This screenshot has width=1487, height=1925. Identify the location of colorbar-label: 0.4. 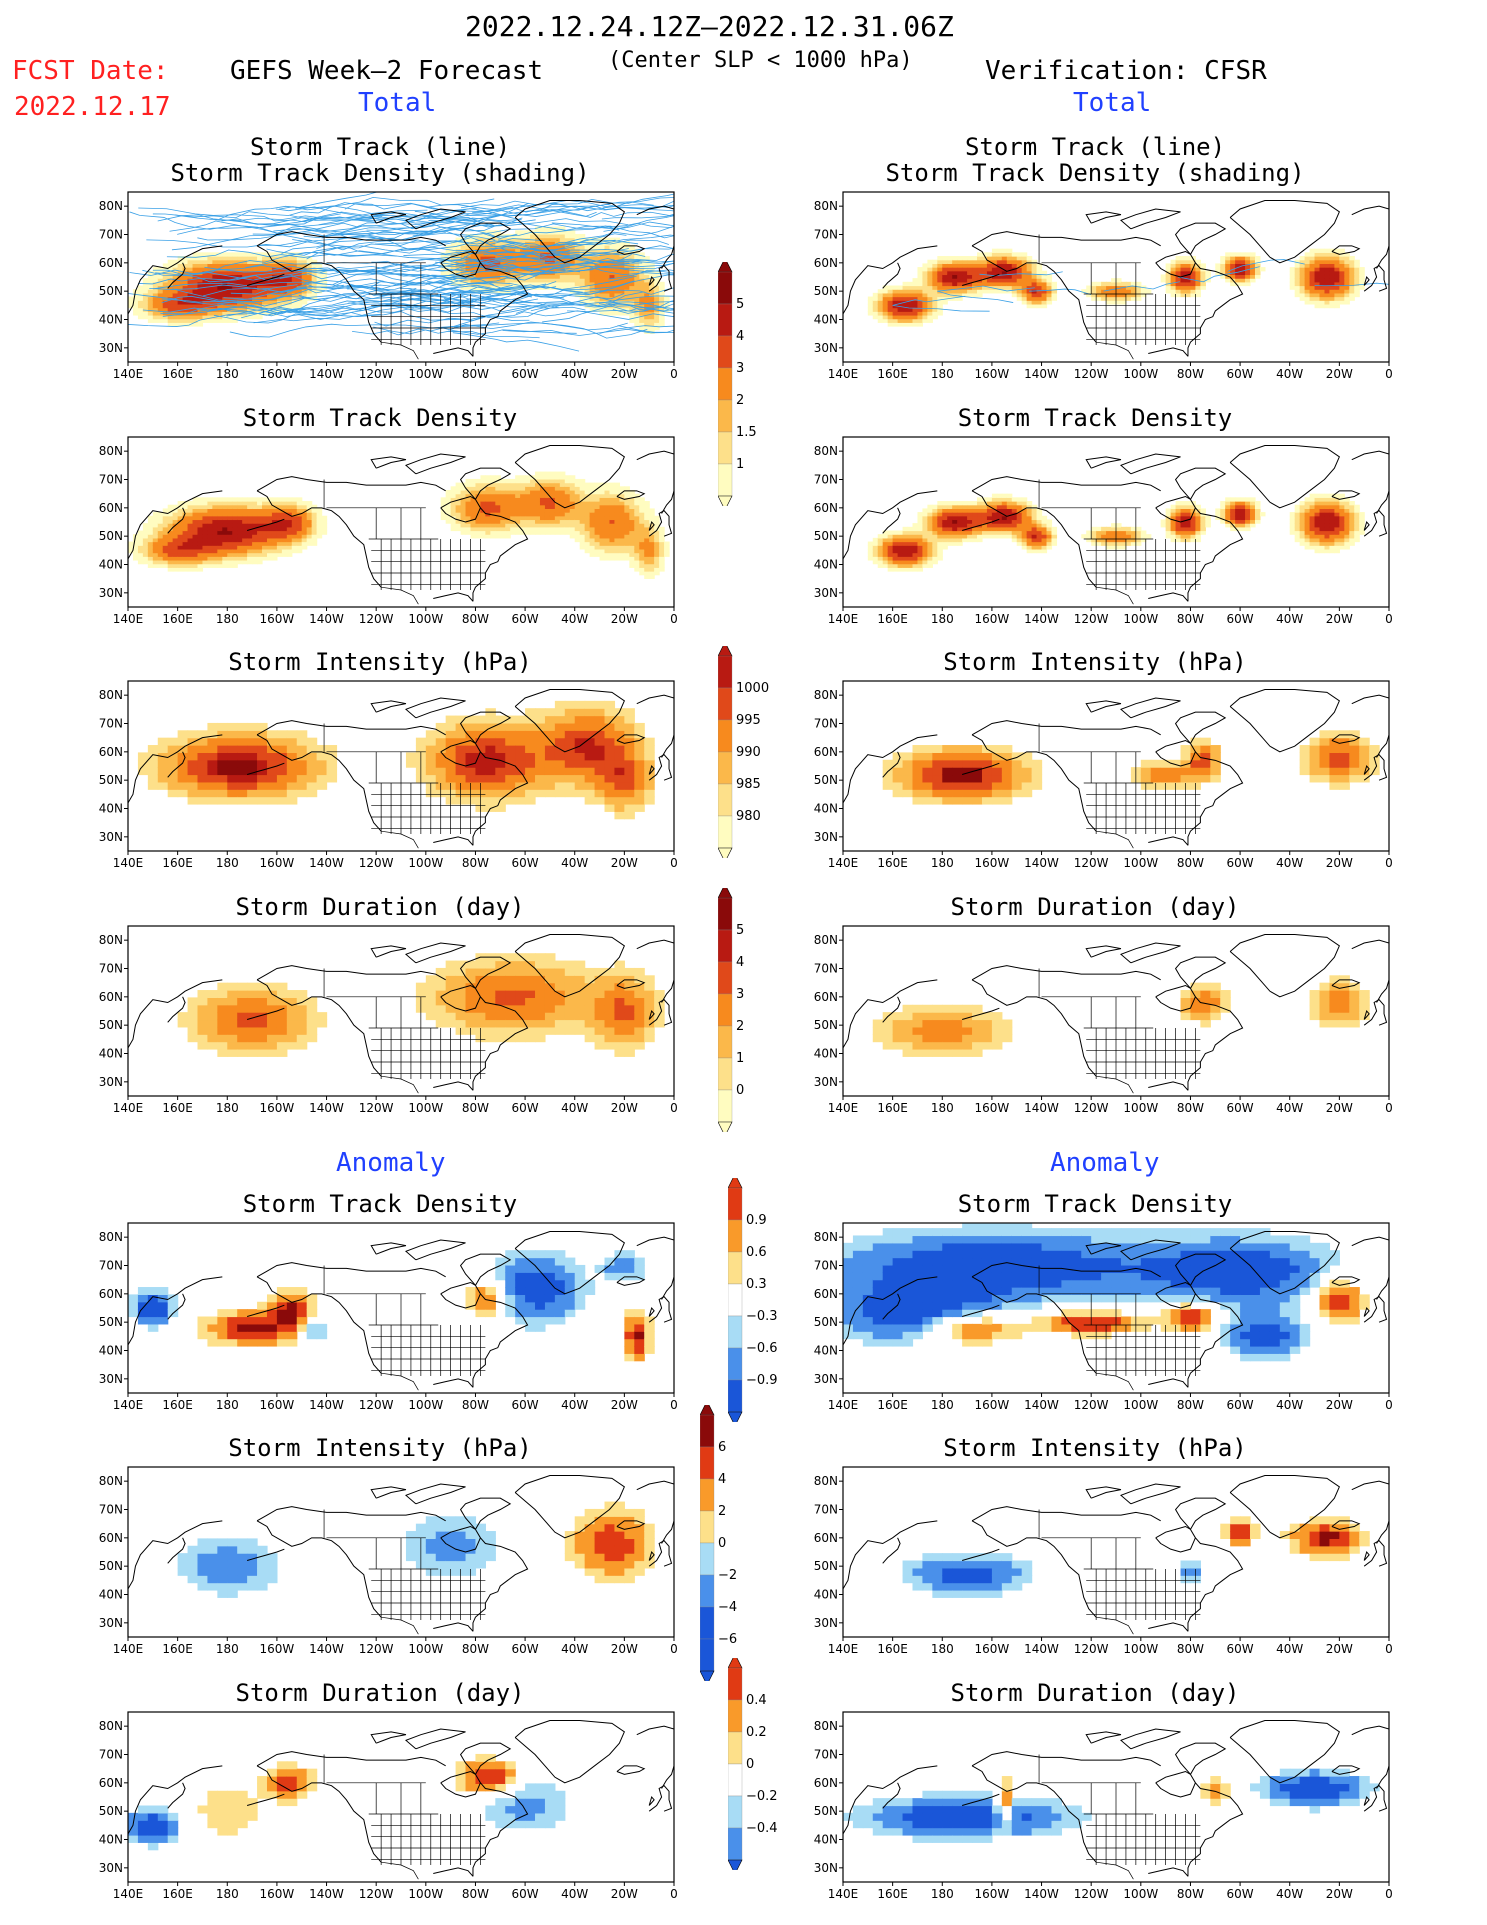
(756, 1700).